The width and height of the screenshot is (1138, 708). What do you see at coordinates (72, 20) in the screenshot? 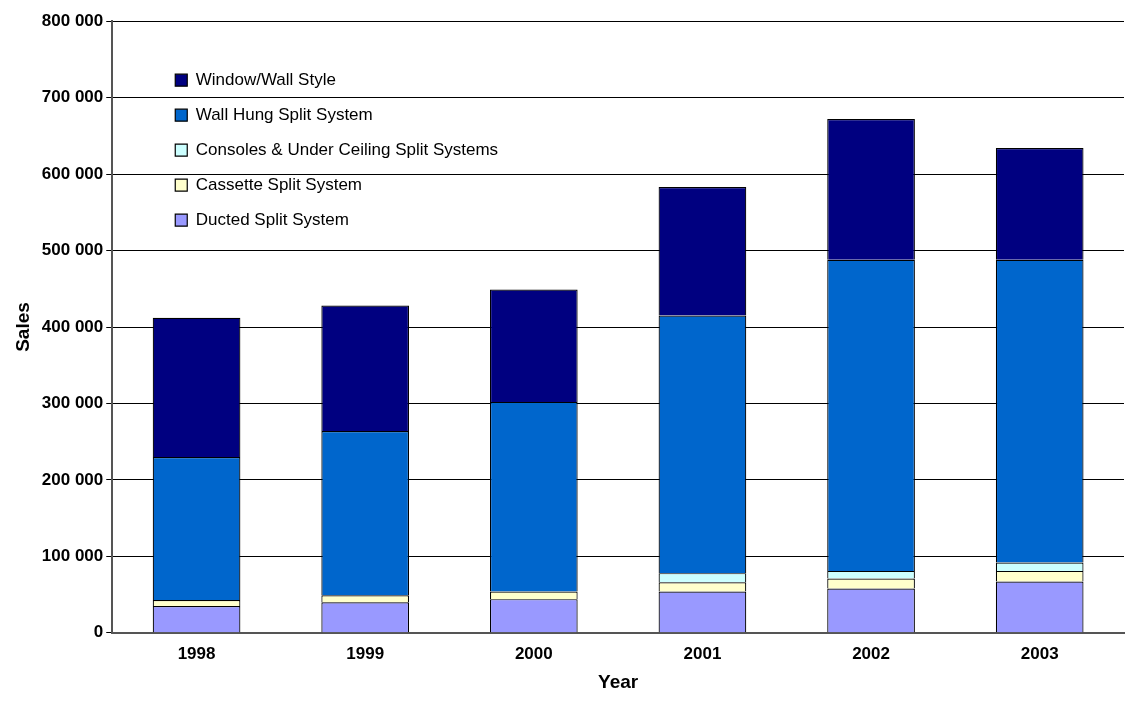
I see `y-tick-label: 800 000` at bounding box center [72, 20].